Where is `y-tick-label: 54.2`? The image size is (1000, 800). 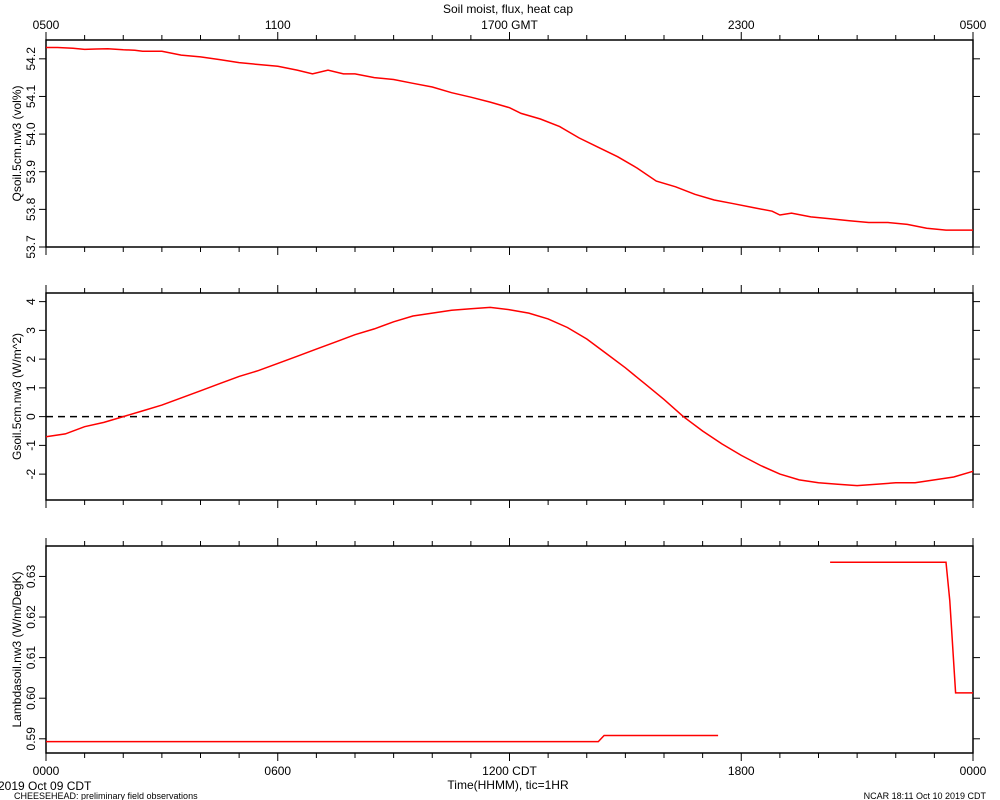
y-tick-label: 54.2 is located at coordinates (31, 59).